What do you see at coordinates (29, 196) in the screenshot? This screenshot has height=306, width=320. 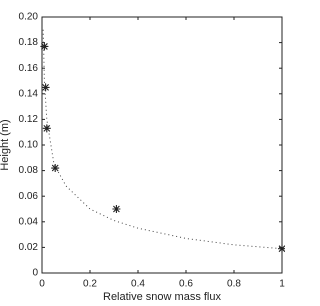 I see `y-tick-label: 0.06` at bounding box center [29, 196].